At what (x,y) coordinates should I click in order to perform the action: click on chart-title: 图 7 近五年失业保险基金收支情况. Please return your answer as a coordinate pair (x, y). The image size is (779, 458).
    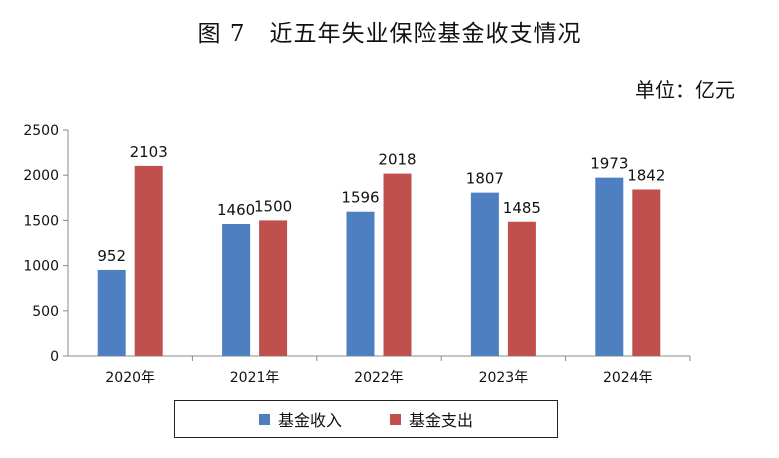
    Looking at the image, I should click on (389, 34).